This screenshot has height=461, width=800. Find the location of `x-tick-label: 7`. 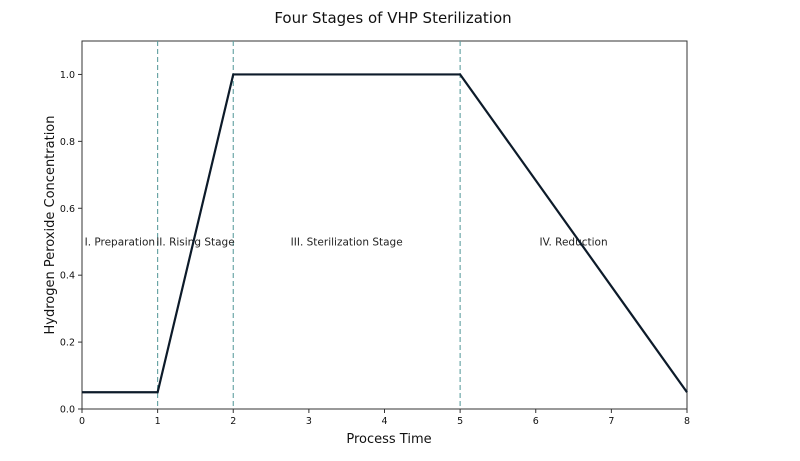

x-tick-label: 7 is located at coordinates (611, 421).